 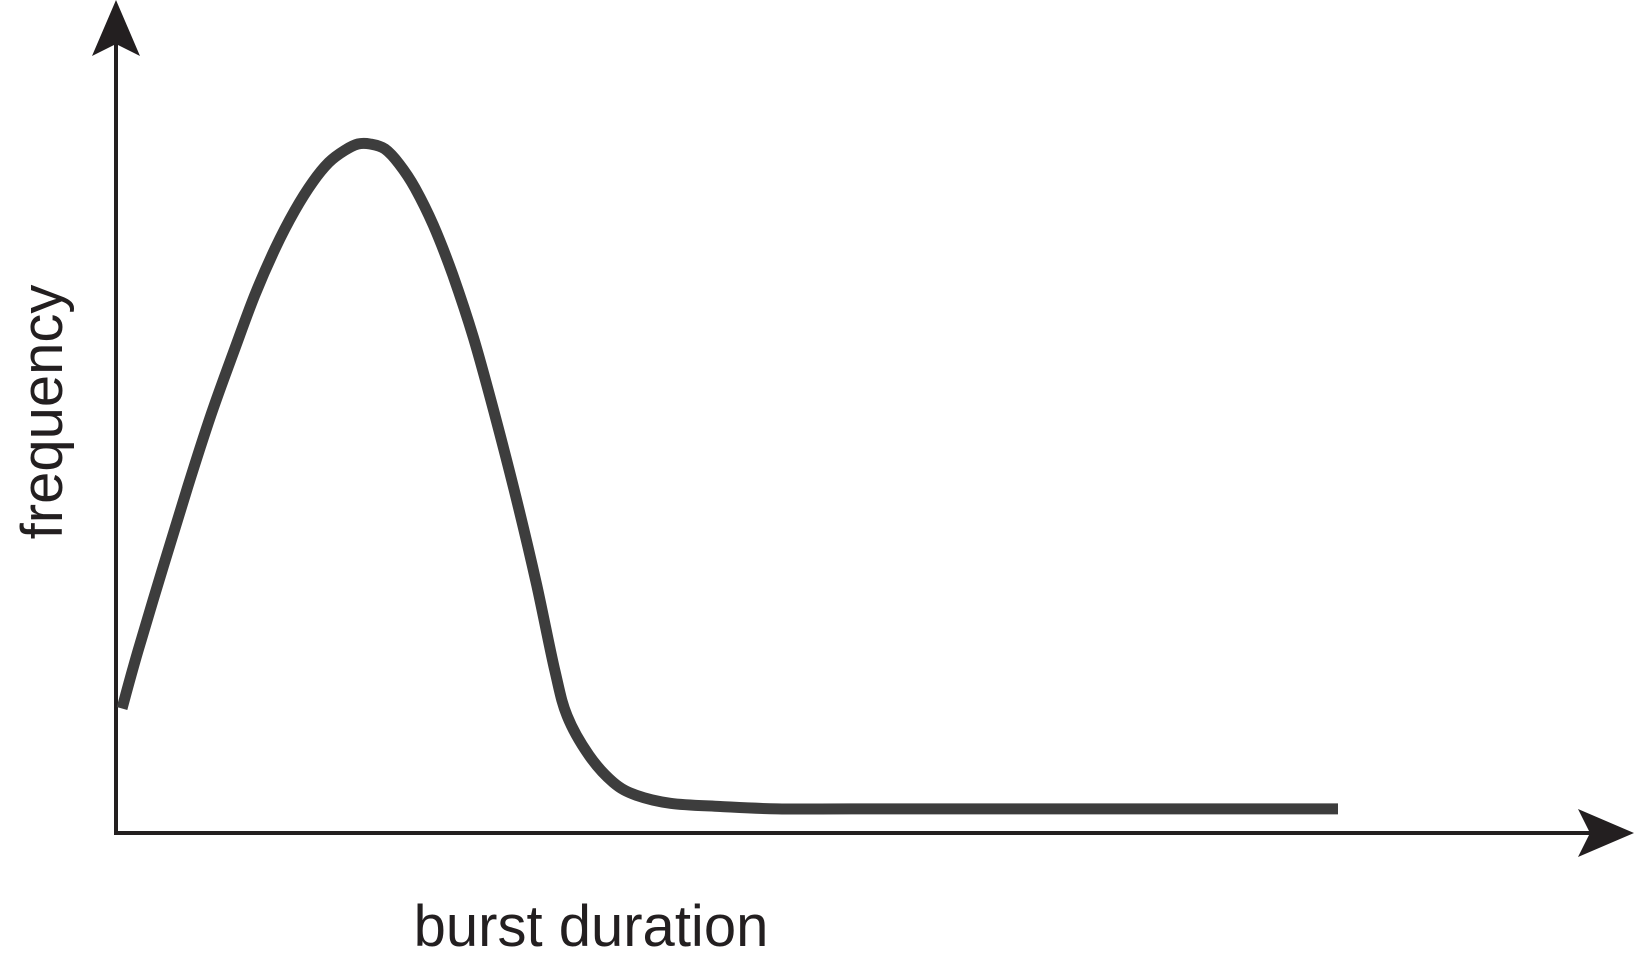 I want to click on y-axis-label: frequency, so click(x=42, y=412).